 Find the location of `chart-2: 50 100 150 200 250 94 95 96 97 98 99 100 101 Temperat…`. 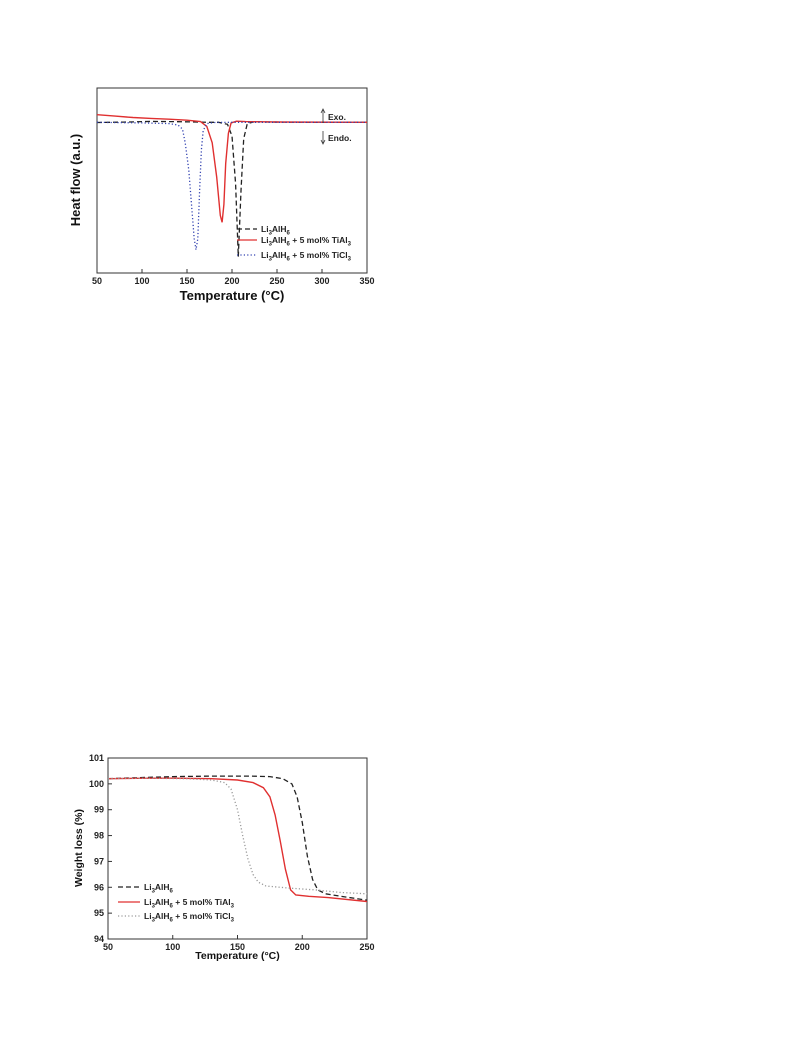

chart-2: 50 100 150 200 250 94 95 96 97 98 99 100 101 Temperat… is located at coordinates (224, 857).